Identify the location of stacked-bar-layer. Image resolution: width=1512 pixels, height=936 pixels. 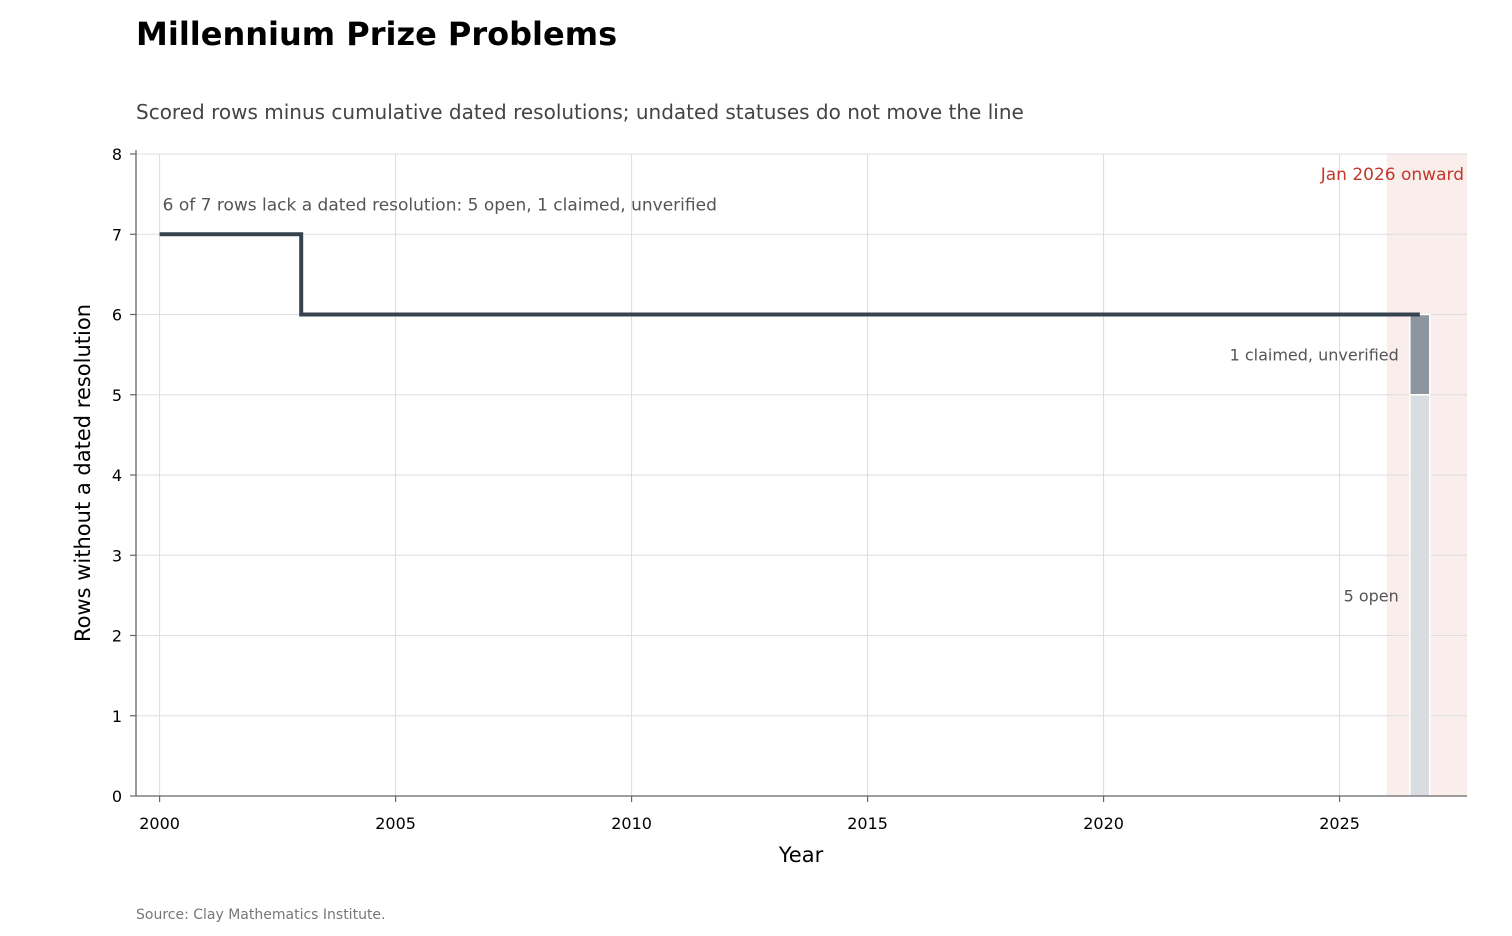
(1420, 555).